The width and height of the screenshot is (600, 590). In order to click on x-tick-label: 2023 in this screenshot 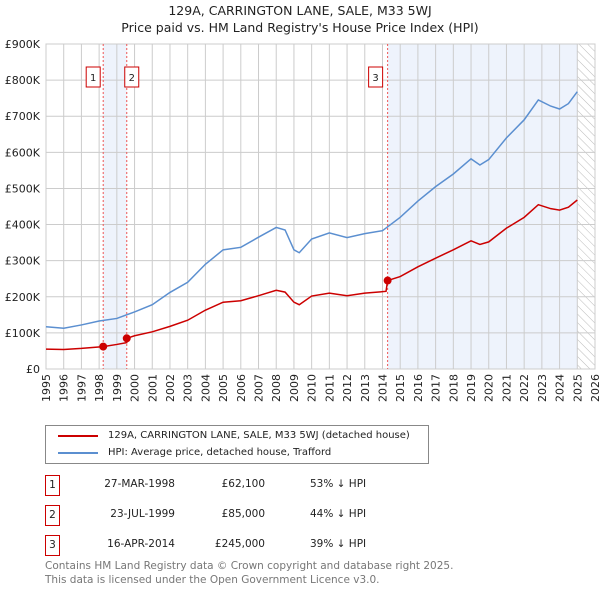, I will do `click(542, 388)`.